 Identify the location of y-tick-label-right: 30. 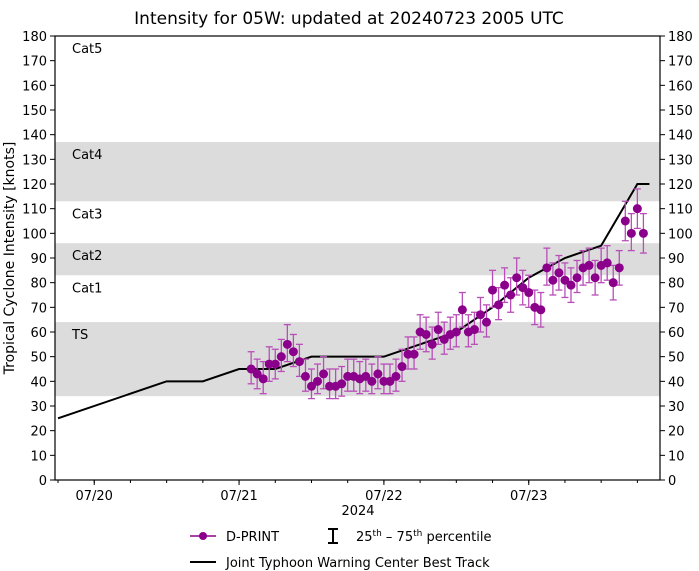
(676, 407).